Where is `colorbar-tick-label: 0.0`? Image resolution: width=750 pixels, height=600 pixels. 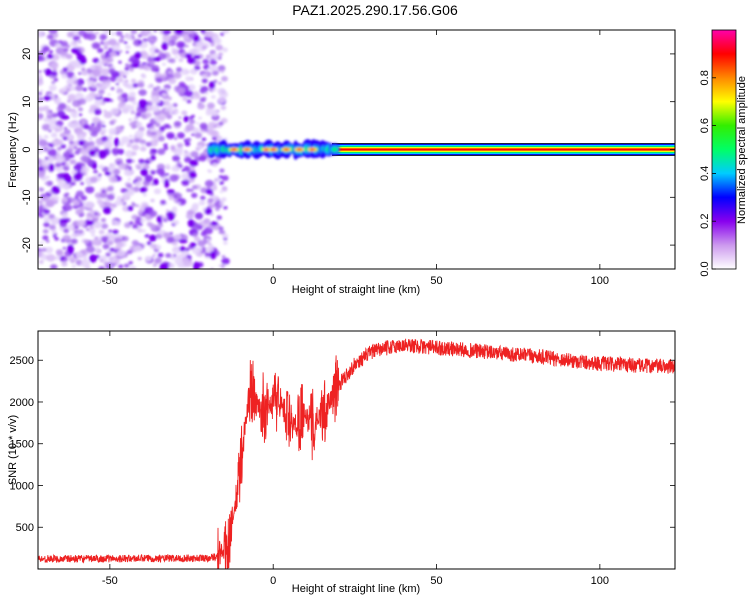
colorbar-tick-label: 0.0 is located at coordinates (705, 268).